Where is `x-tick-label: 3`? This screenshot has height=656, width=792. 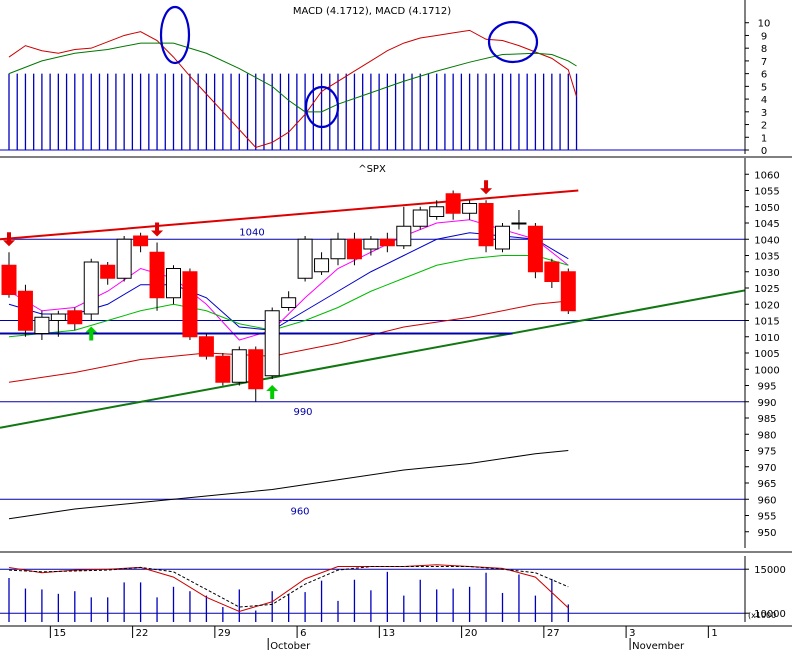
x-tick-label: 3 is located at coordinates (632, 633).